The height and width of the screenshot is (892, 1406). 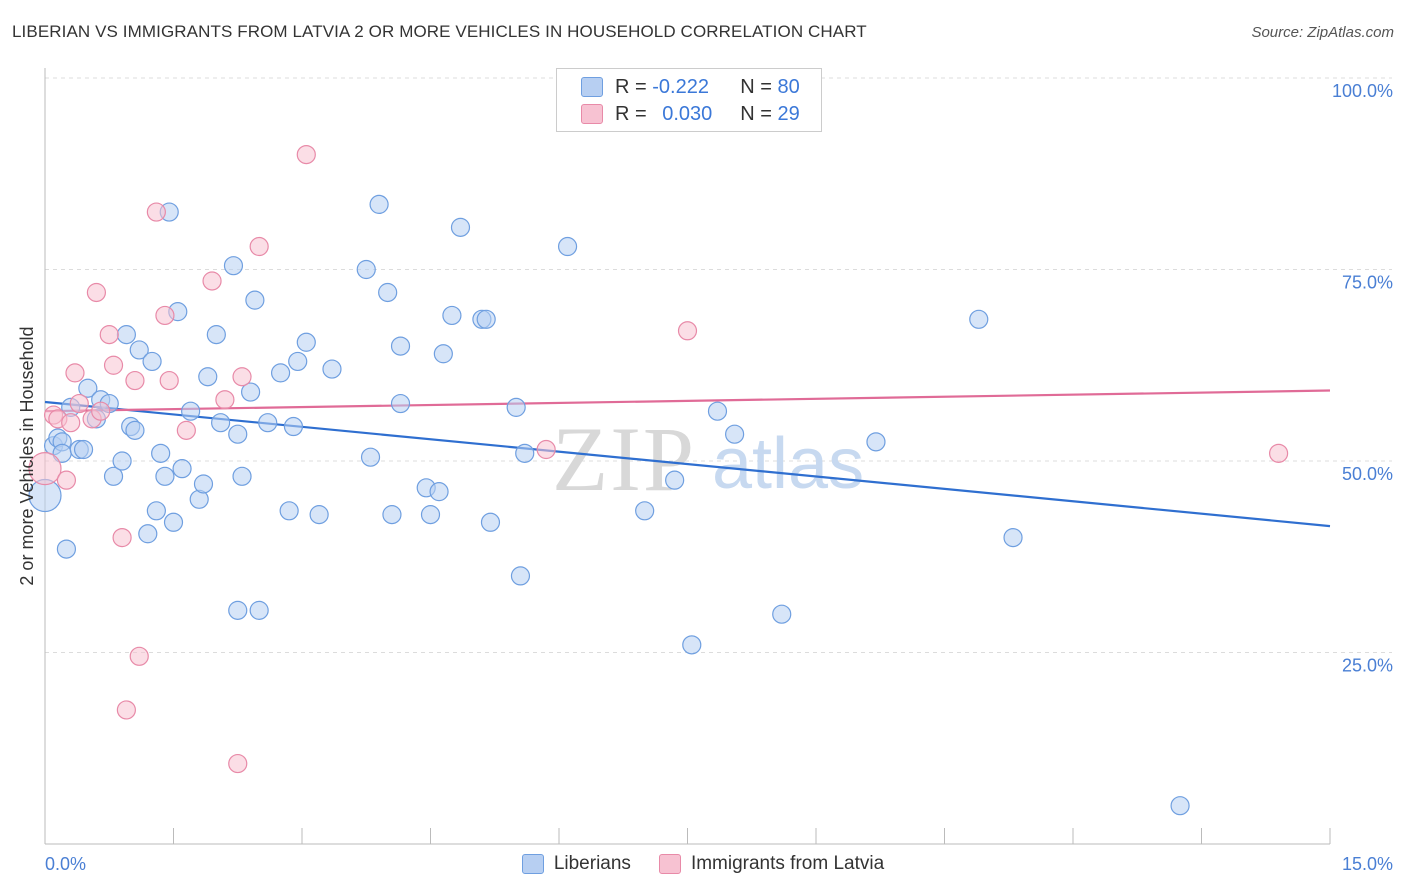 I want to click on legend-row-liberians: R = -0.222 N = 80, so click(x=690, y=87).